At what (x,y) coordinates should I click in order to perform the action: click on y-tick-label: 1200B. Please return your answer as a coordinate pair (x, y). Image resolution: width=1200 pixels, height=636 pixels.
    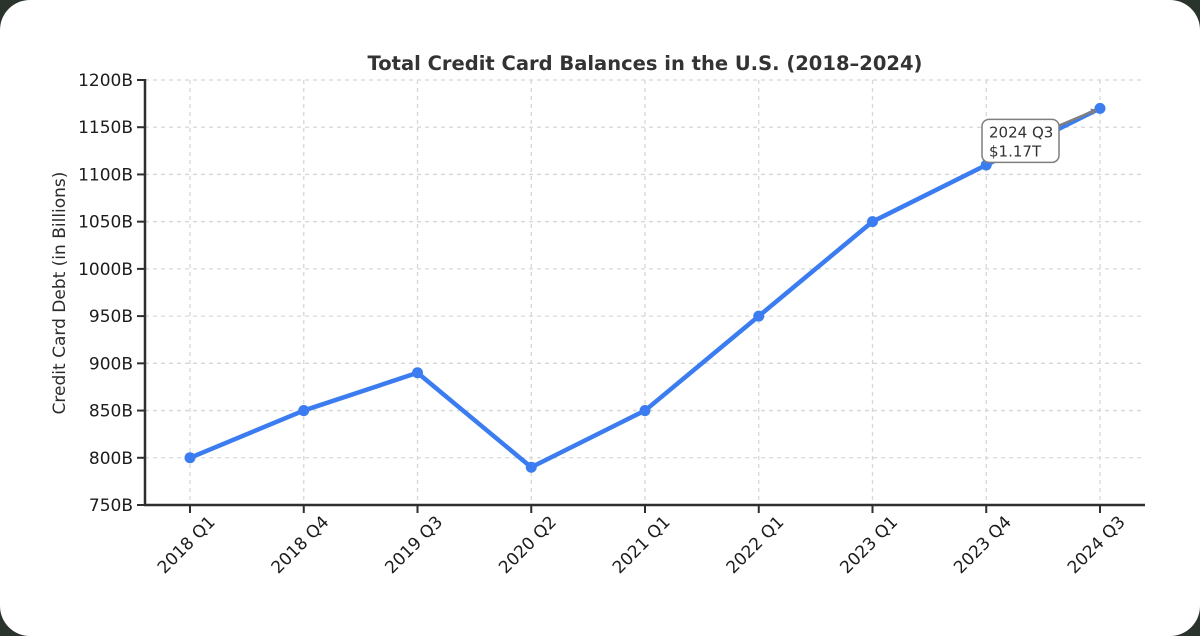
    Looking at the image, I should click on (105, 81).